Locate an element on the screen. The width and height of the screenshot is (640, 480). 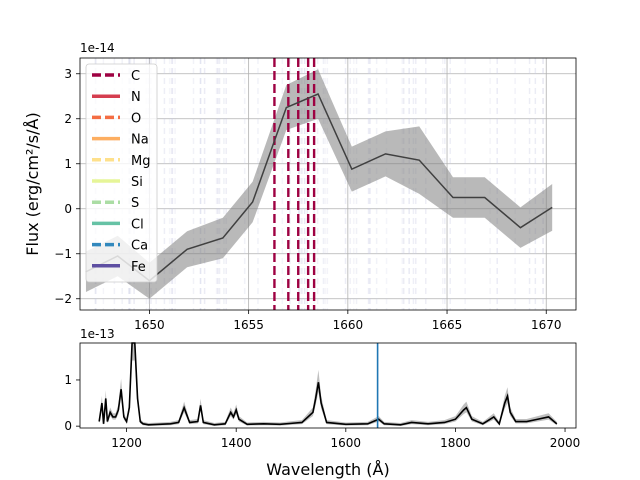
legend-box is located at coordinates (121, 173).